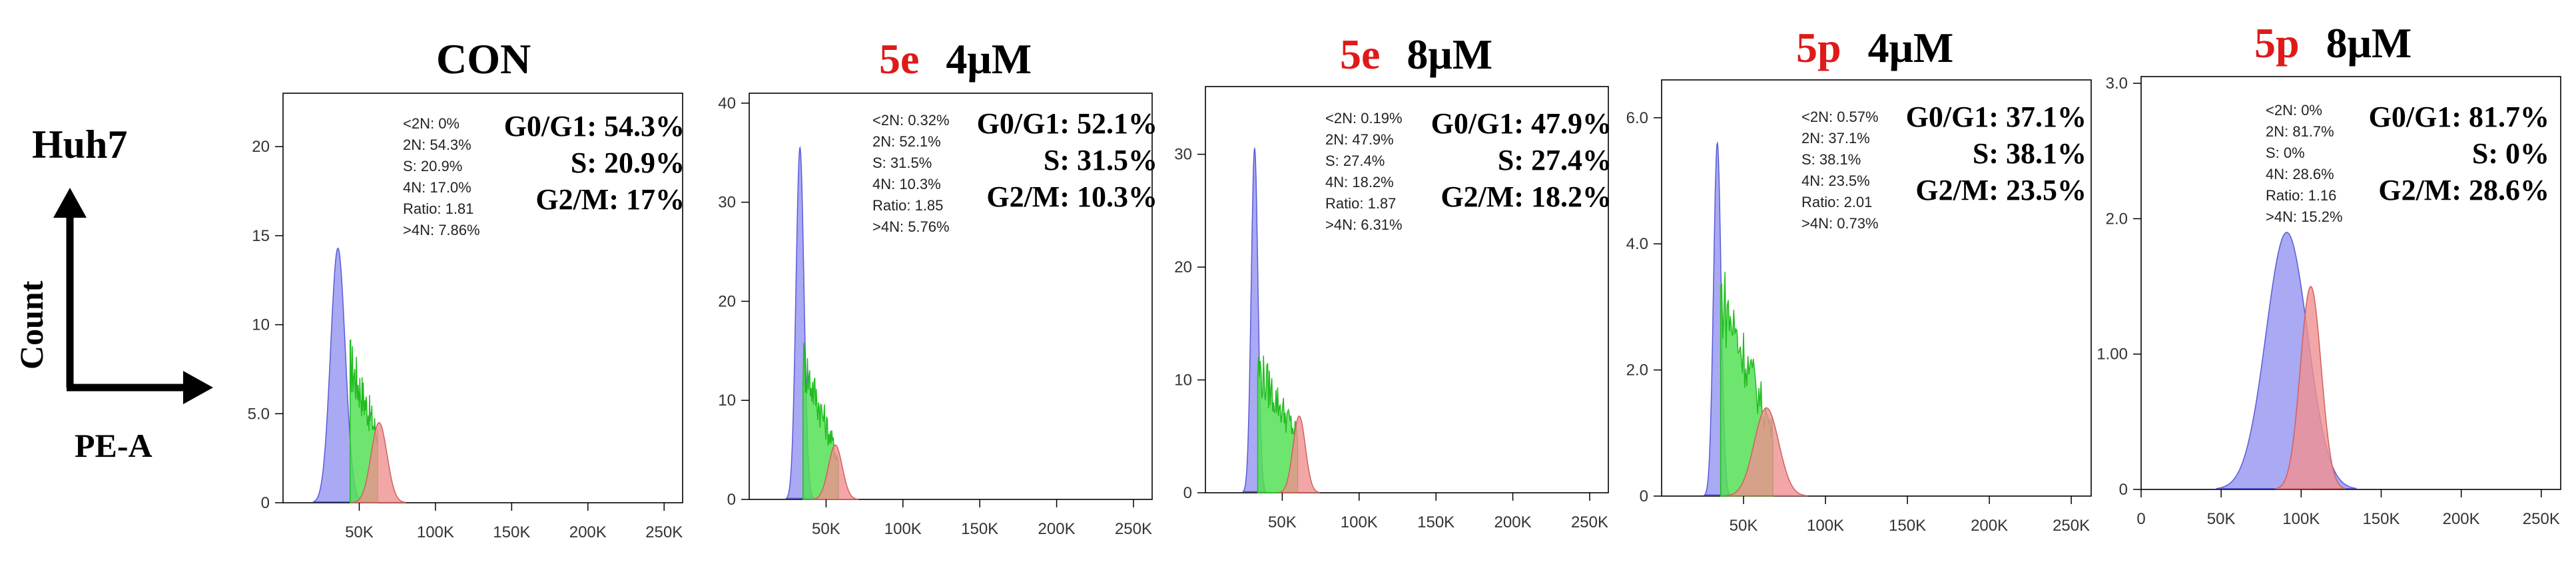 This screenshot has width=2576, height=572. I want to click on gate-stat: 4N: 10.3%, so click(906, 184).